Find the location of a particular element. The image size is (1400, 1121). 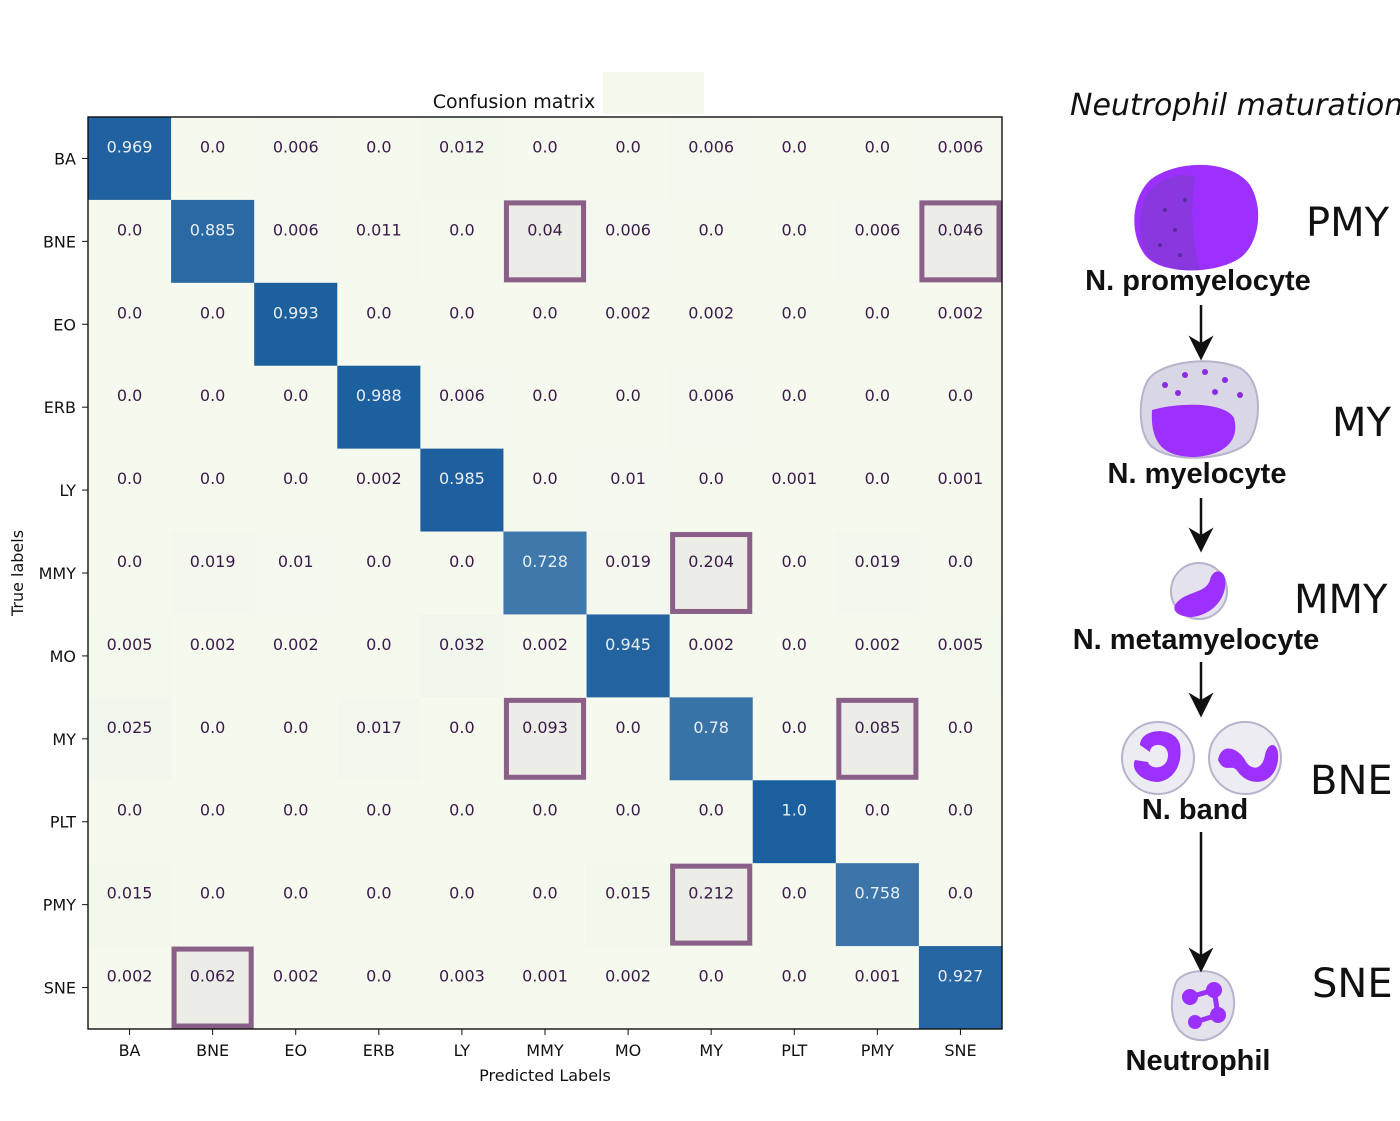

y-tick-label: EO is located at coordinates (64, 324).